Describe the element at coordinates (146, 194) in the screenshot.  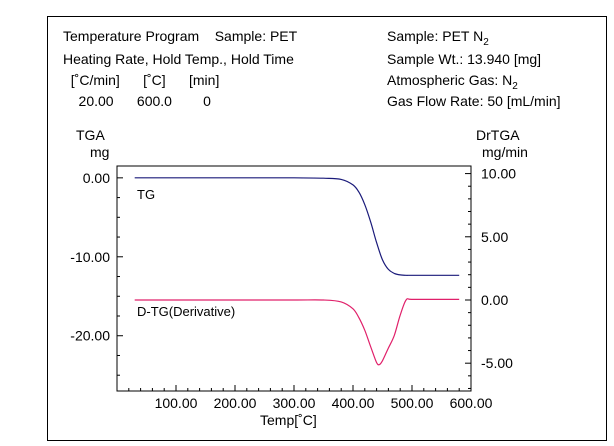
I see `tg-series-label: TG` at that location.